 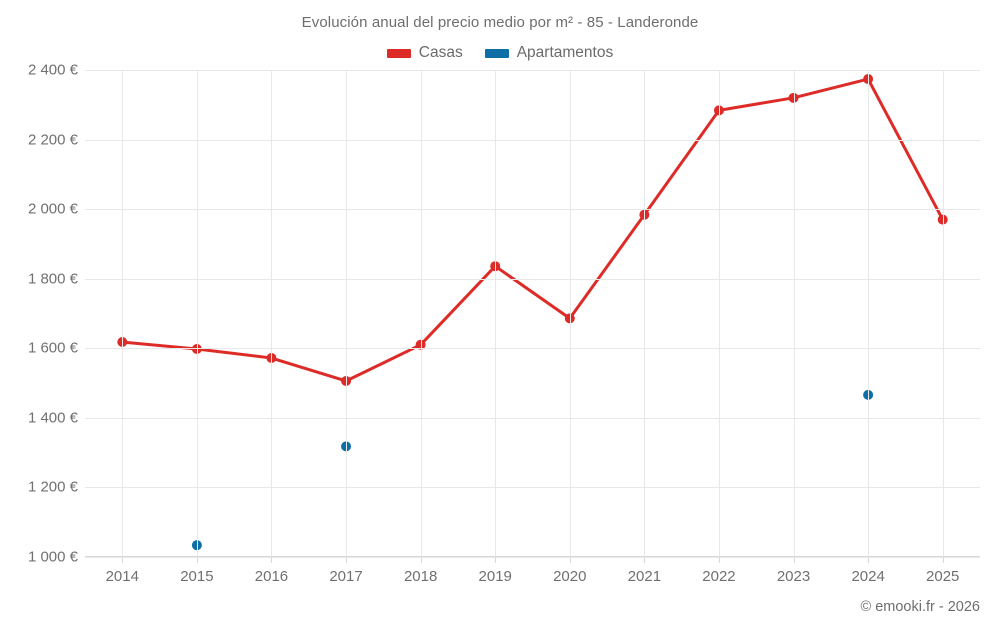 What do you see at coordinates (495, 576) in the screenshot?
I see `x-axis-tick-label: 2019` at bounding box center [495, 576].